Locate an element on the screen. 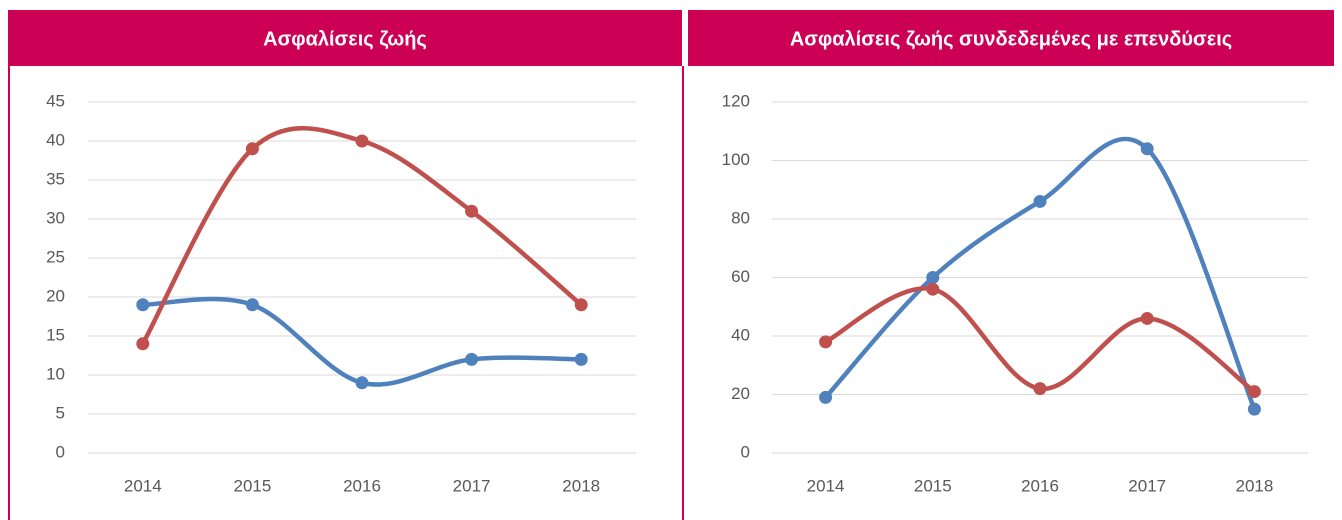 This screenshot has height=520, width=1342. y-tick-label: 80 is located at coordinates (740, 217).